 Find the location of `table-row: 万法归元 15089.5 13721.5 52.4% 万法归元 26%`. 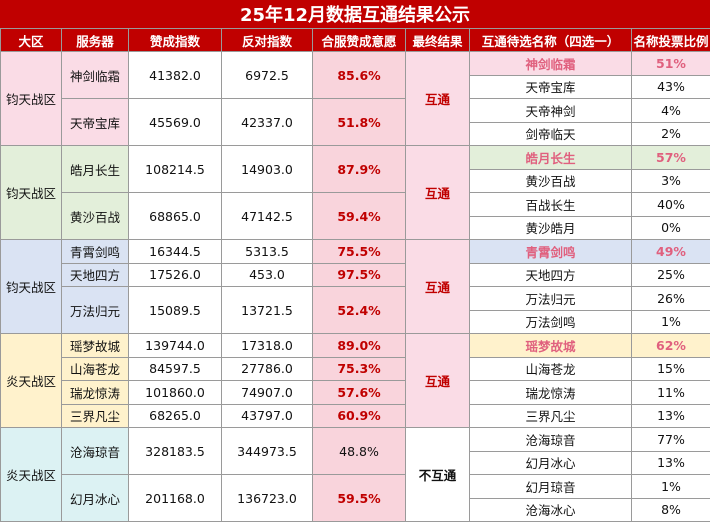

table-row: 万法归元 15089.5 13721.5 52.4% 万法归元 26% is located at coordinates (355, 310).